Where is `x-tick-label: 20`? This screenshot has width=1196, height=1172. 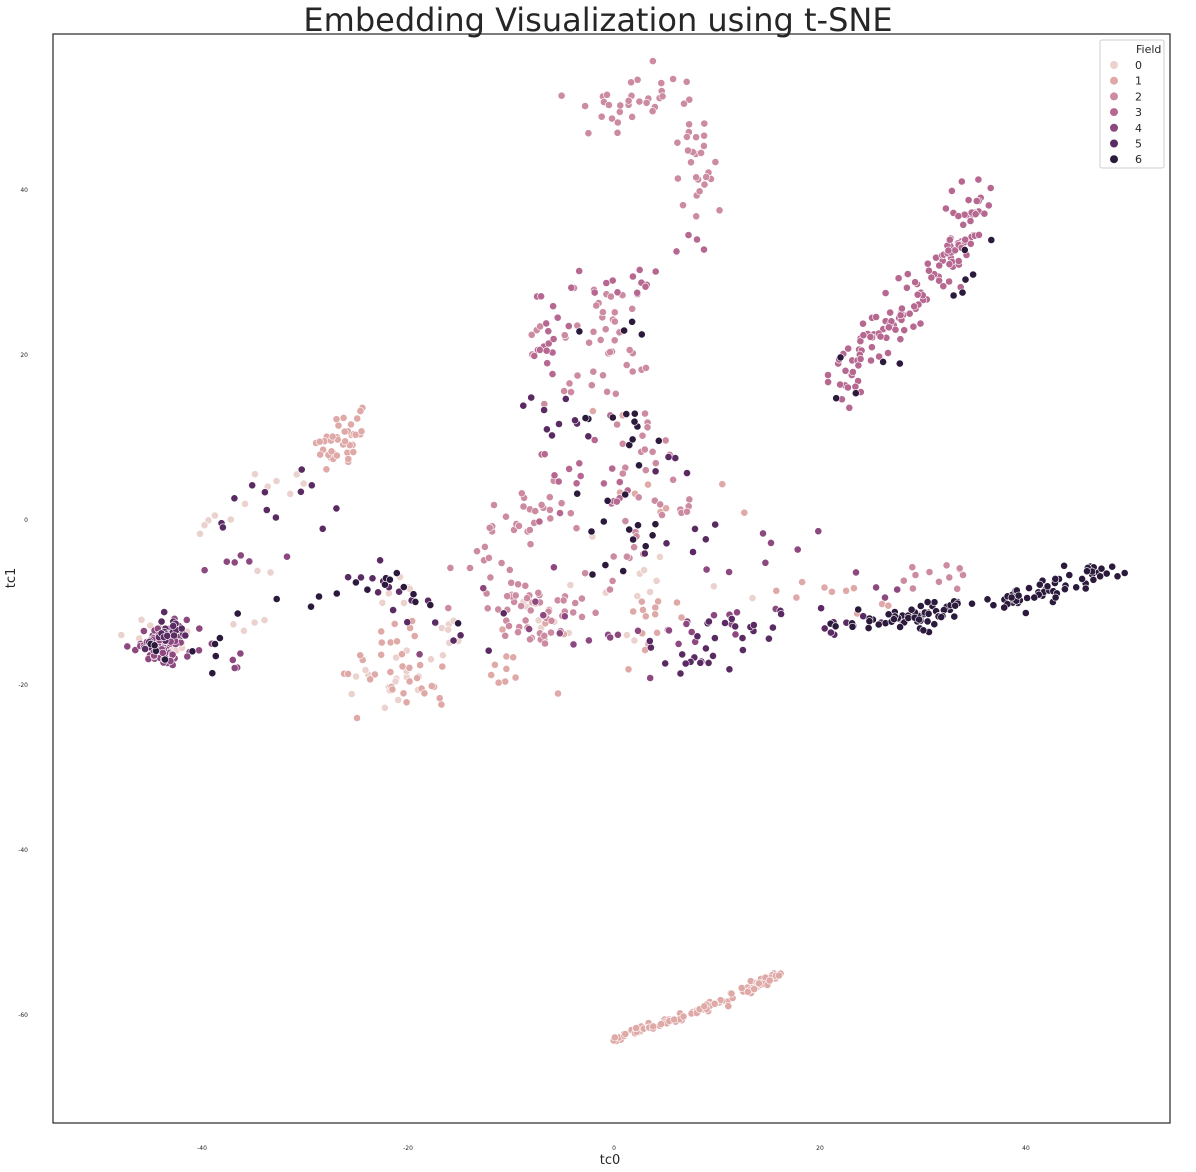
x-tick-label: 20 is located at coordinates (820, 1148).